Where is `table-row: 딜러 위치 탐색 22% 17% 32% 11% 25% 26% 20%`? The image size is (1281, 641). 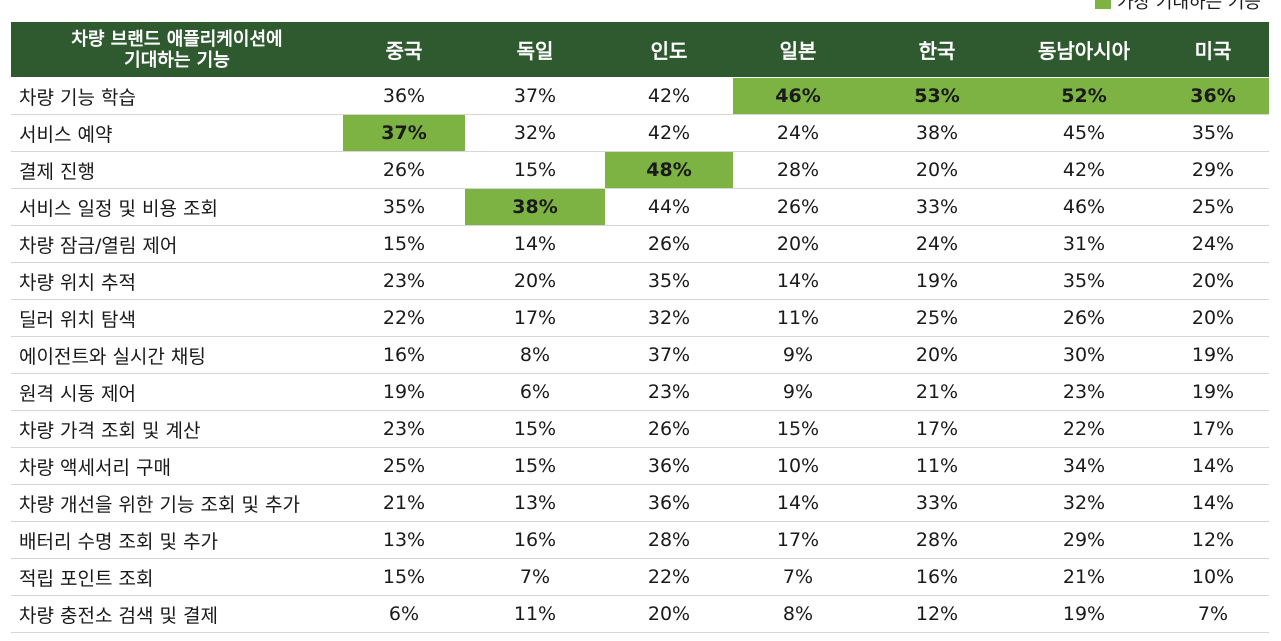 table-row: 딜러 위치 탐색 22% 17% 32% 11% 25% 26% 20% is located at coordinates (640, 318).